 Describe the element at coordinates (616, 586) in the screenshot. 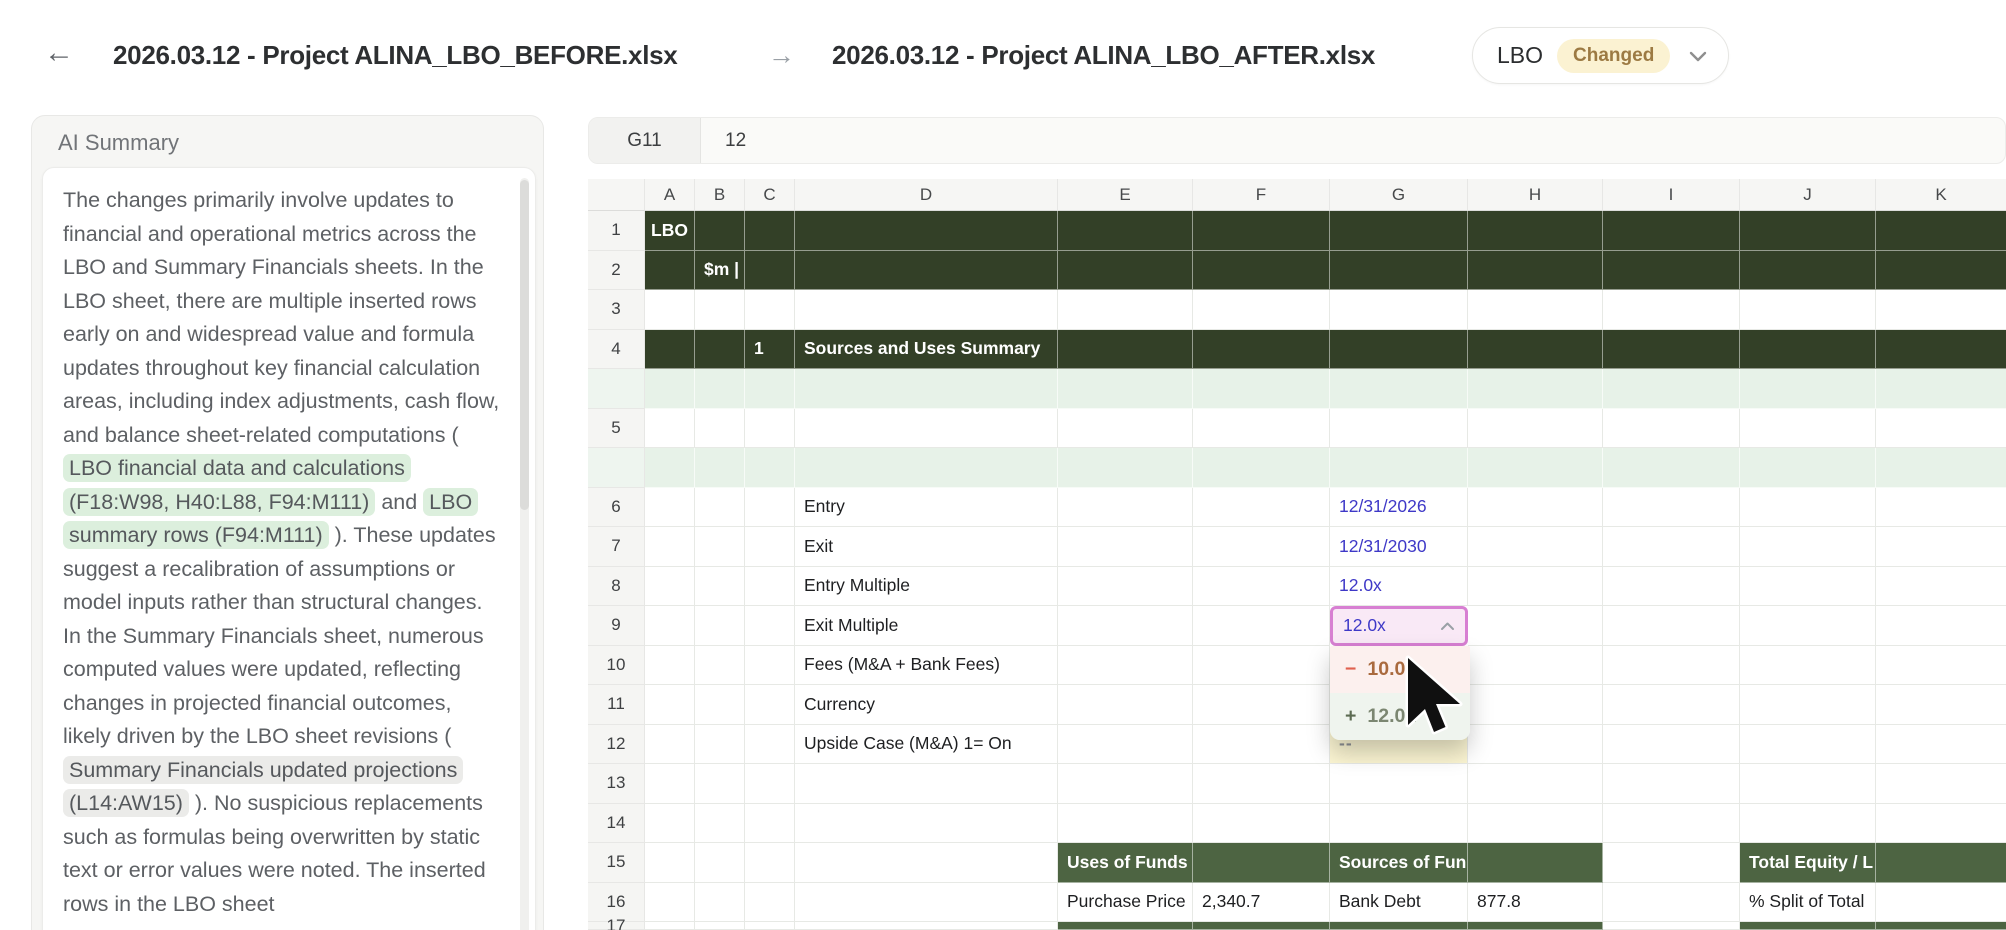

I see `row-header-8: 8` at that location.